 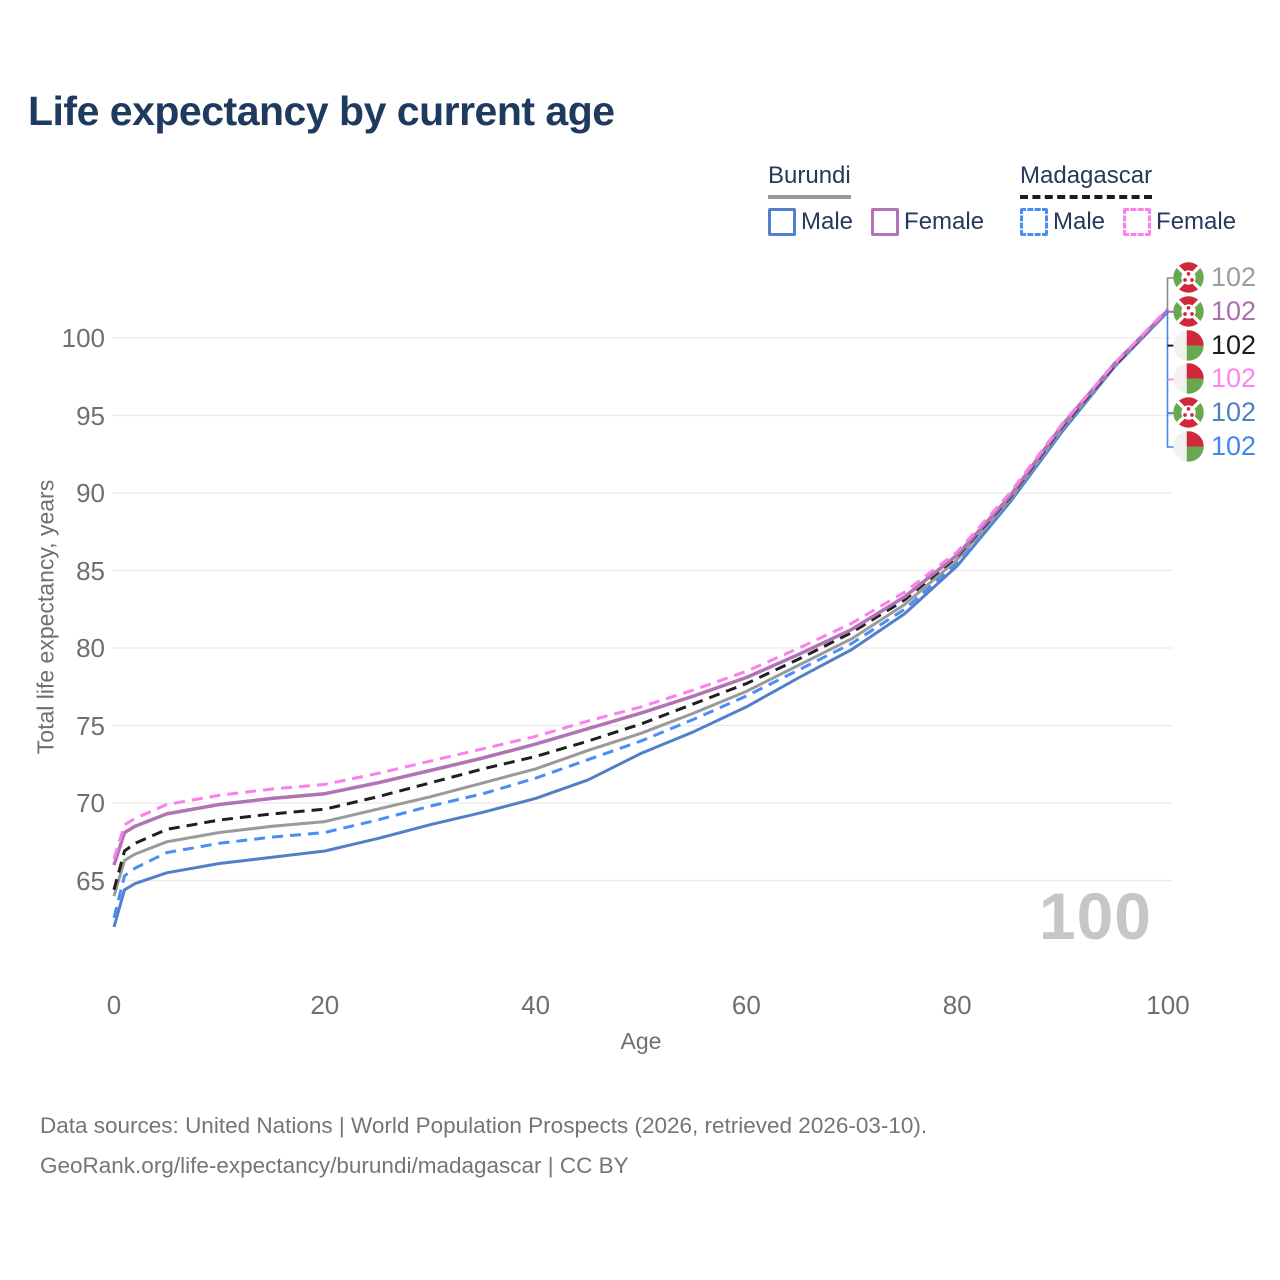 I want to click on legend-group-burundi: Burundi Male Female, so click(x=876, y=199).